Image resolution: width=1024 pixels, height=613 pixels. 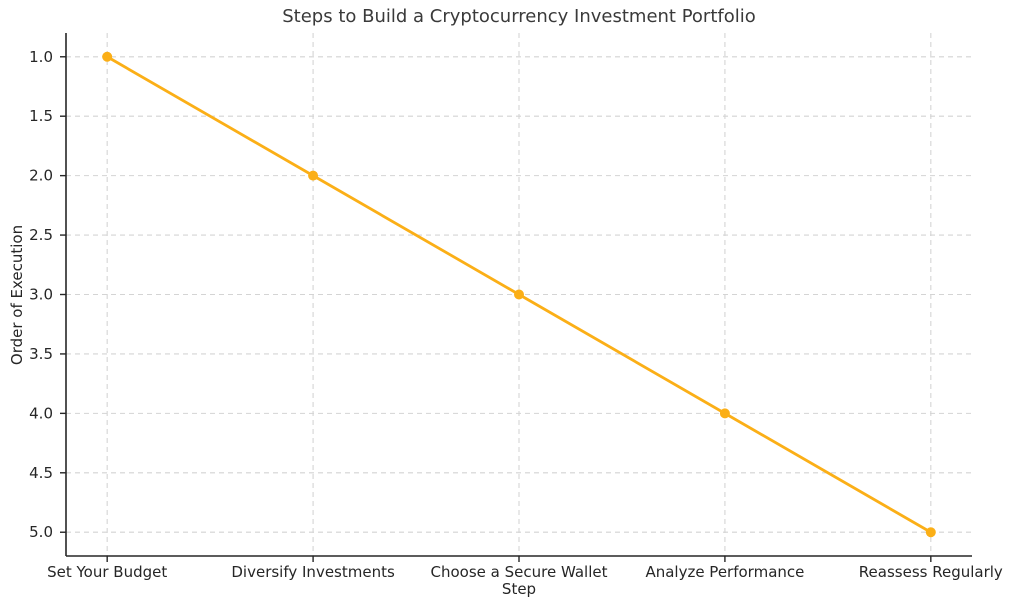 I want to click on y-tick-label: 4.0, so click(x=41, y=413).